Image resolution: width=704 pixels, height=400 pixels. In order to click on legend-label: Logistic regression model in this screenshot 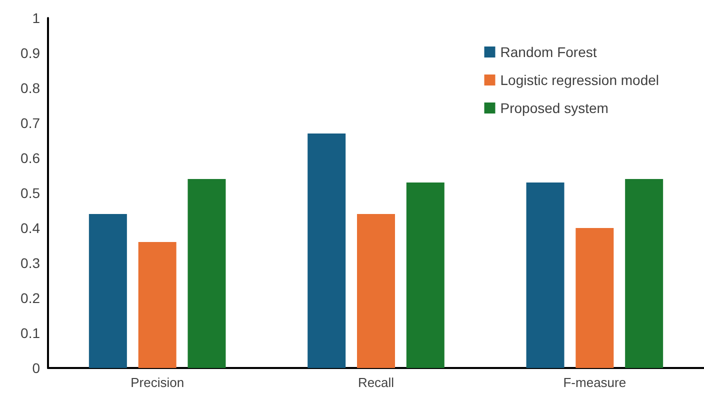, I will do `click(580, 80)`.